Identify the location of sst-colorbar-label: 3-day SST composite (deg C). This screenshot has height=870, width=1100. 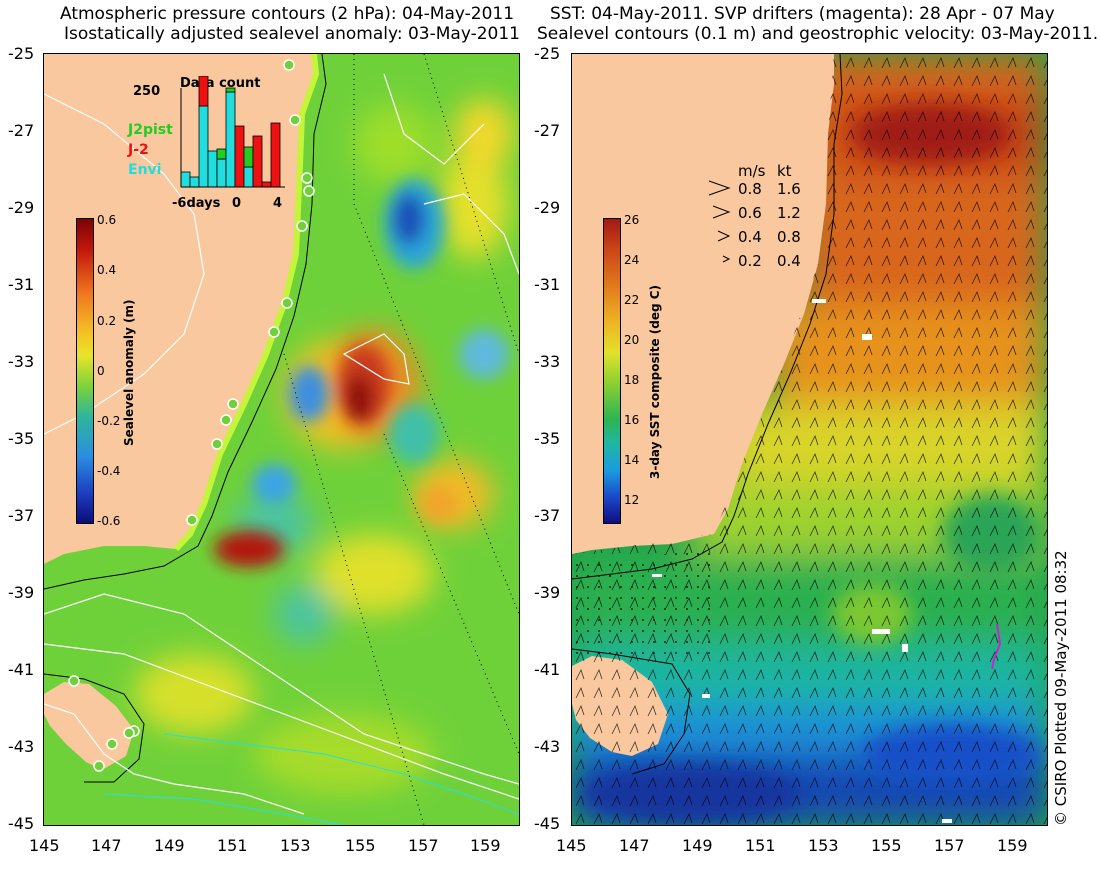
(655, 381).